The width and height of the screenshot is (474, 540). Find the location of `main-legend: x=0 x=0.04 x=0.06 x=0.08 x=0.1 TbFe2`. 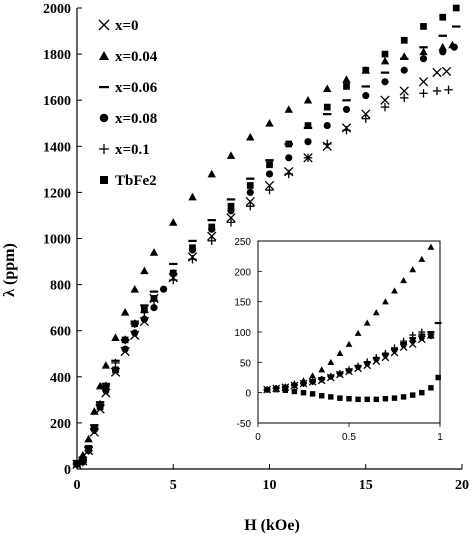

main-legend: x=0 x=0.04 x=0.06 x=0.08 x=0.1 TbFe2 is located at coordinates (128, 103).